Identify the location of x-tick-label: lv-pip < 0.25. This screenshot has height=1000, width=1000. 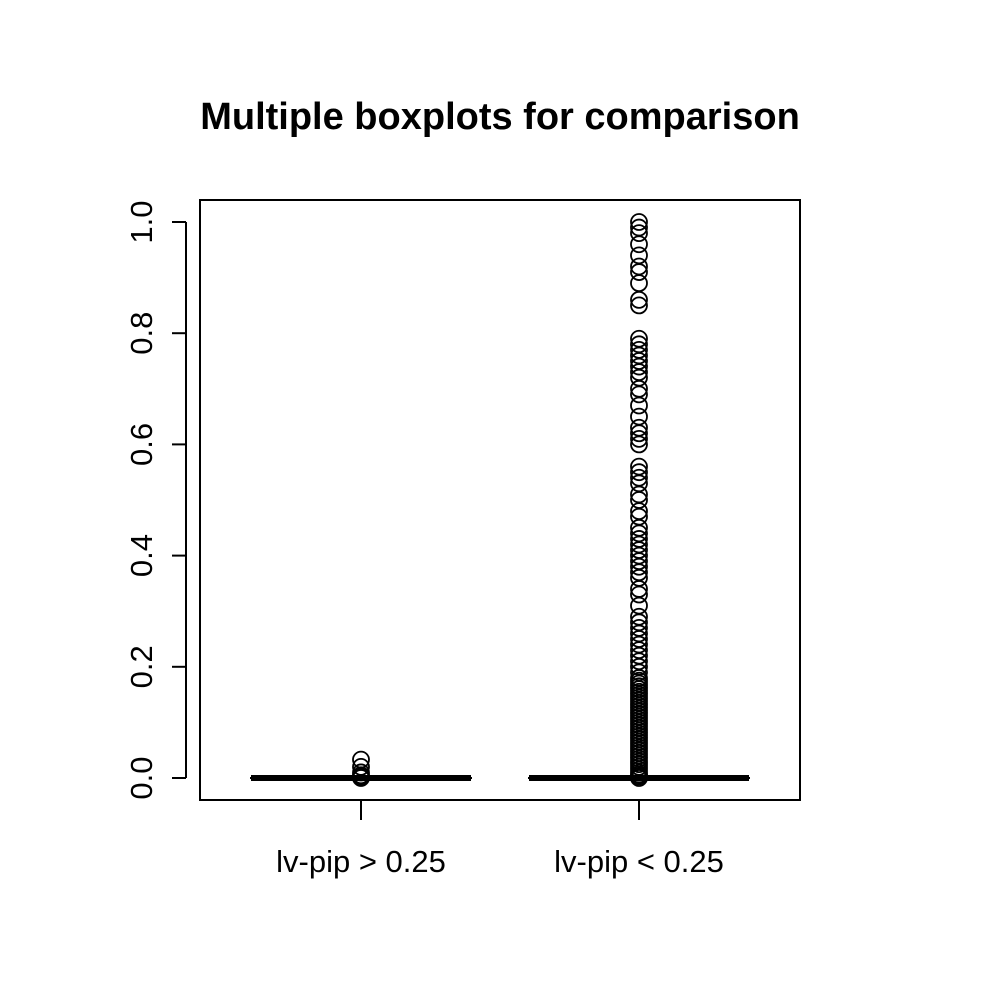
(639, 861).